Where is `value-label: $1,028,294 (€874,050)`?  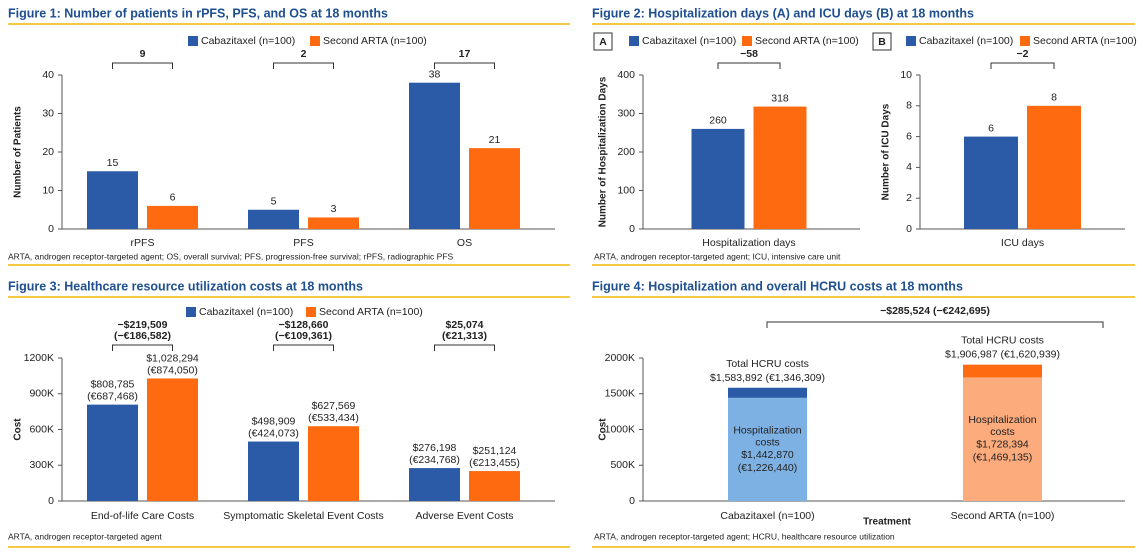
value-label: $1,028,294 (€874,050) is located at coordinates (172, 364).